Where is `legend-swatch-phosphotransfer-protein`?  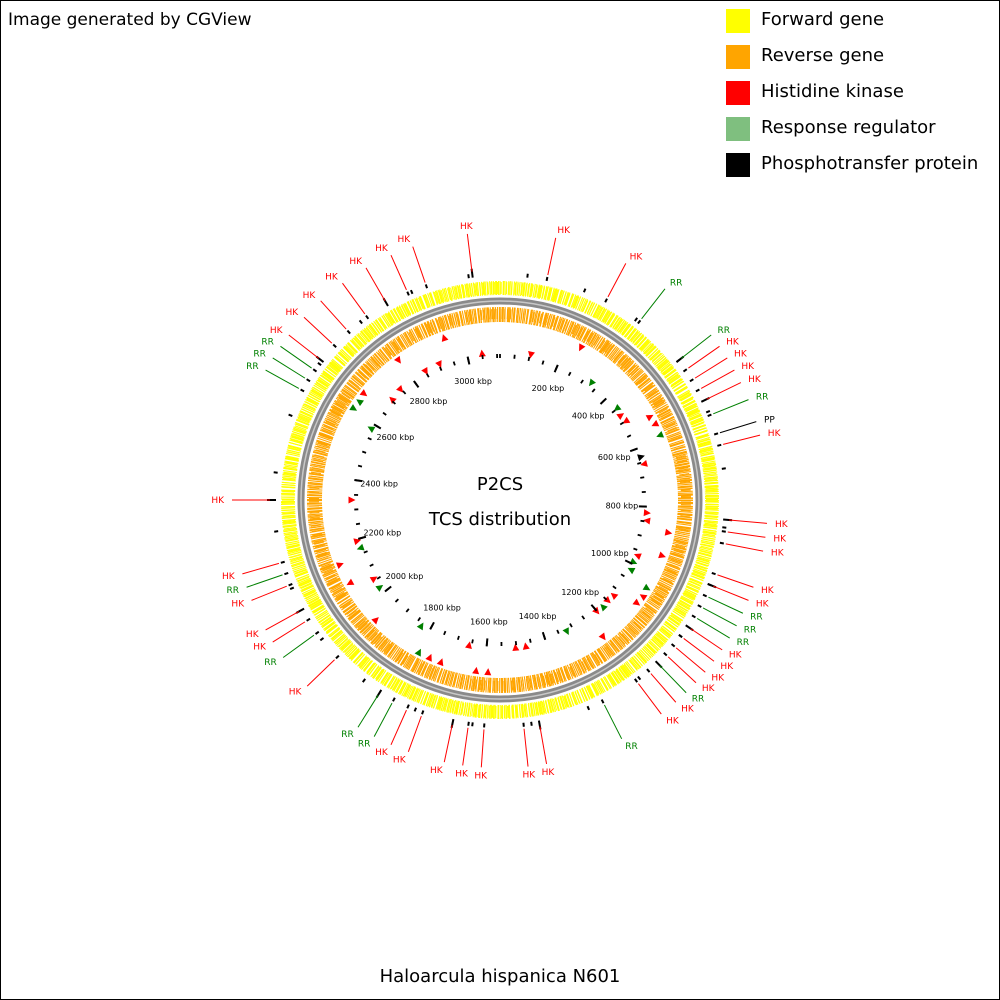 legend-swatch-phosphotransfer-protein is located at coordinates (738, 165).